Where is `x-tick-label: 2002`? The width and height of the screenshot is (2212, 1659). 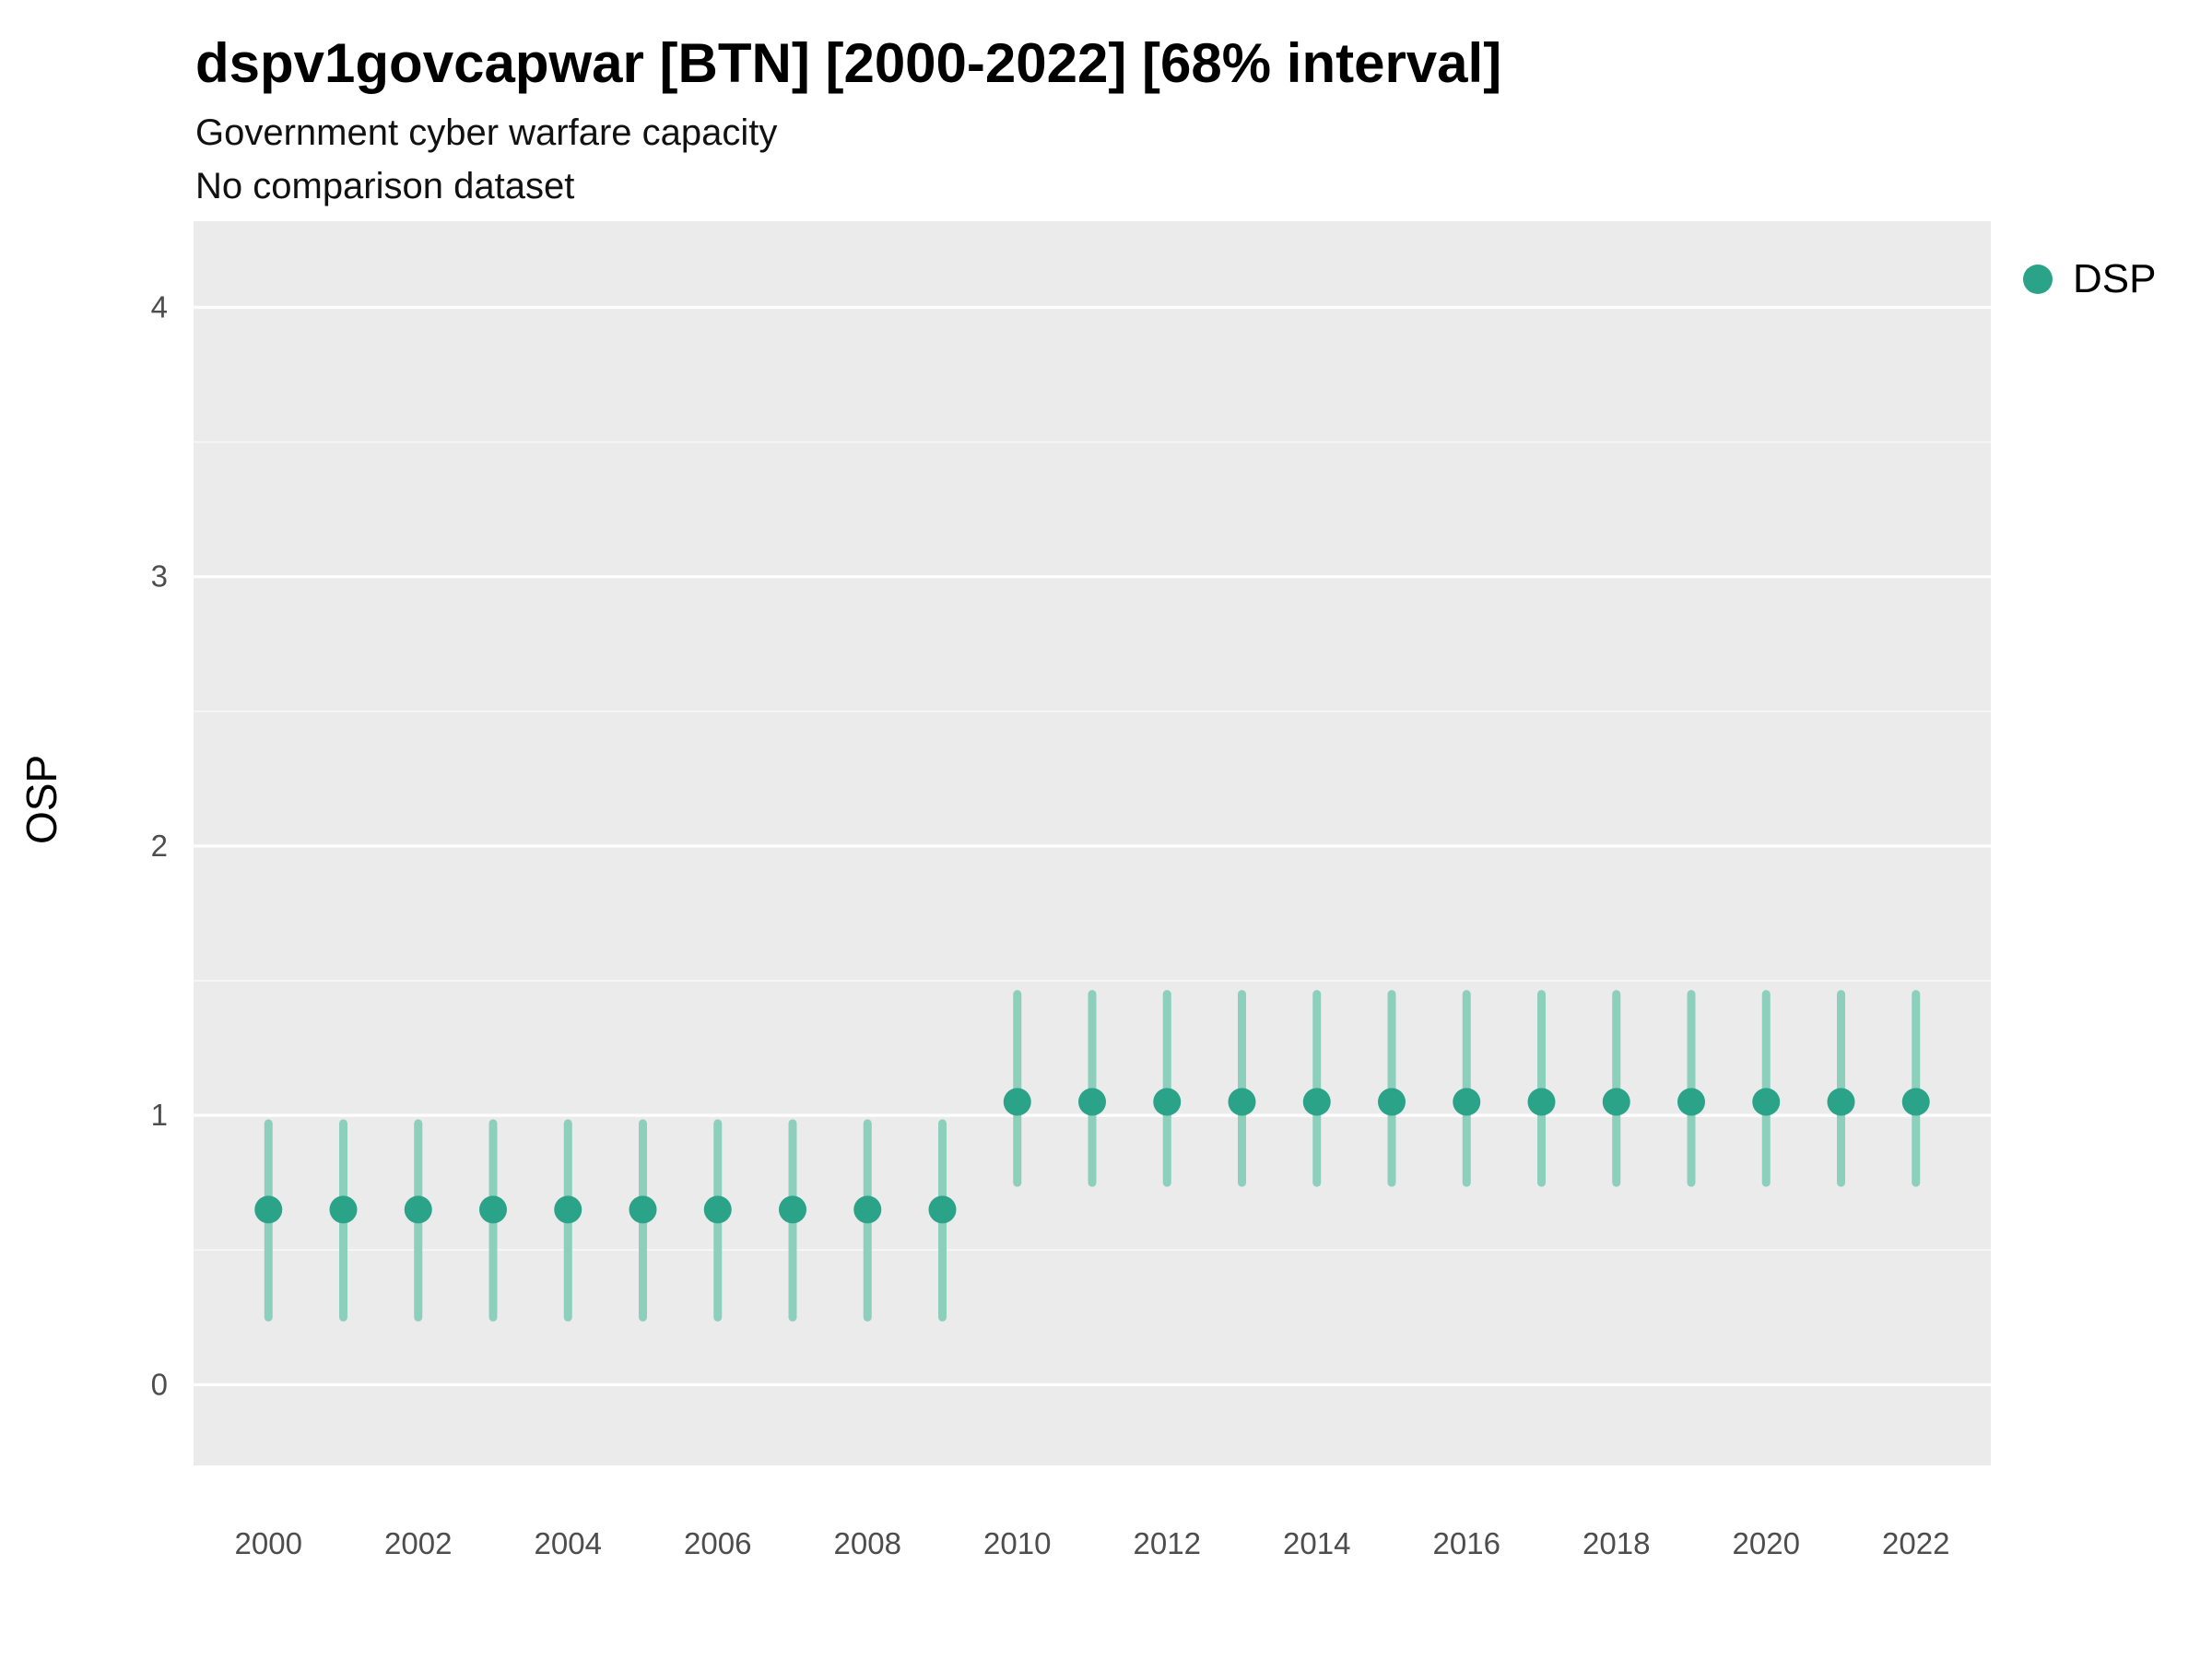 x-tick-label: 2002 is located at coordinates (418, 1543).